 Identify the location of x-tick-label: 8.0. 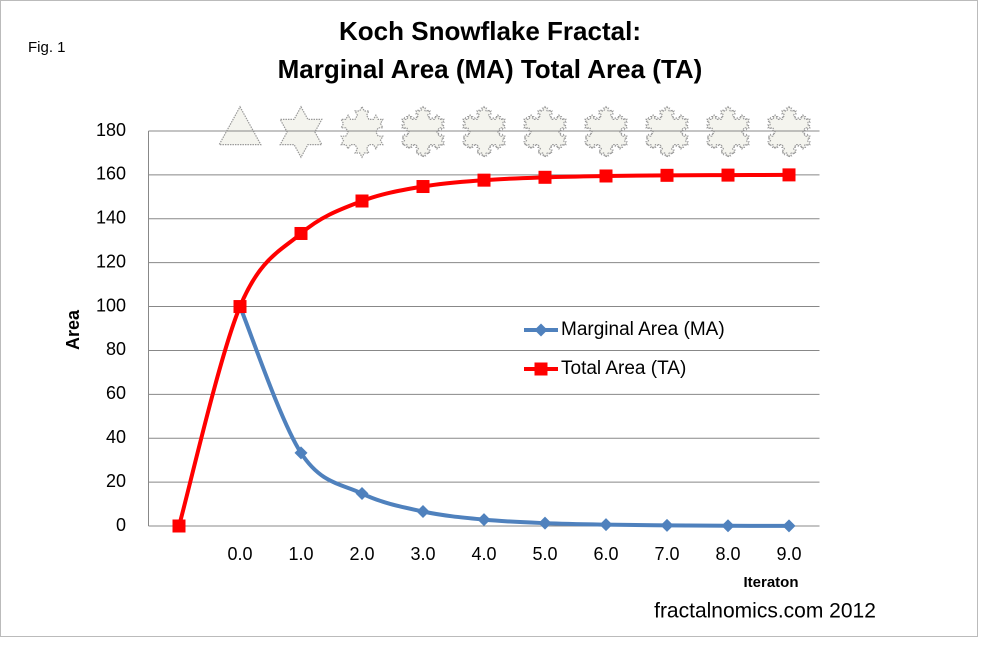
(727, 554).